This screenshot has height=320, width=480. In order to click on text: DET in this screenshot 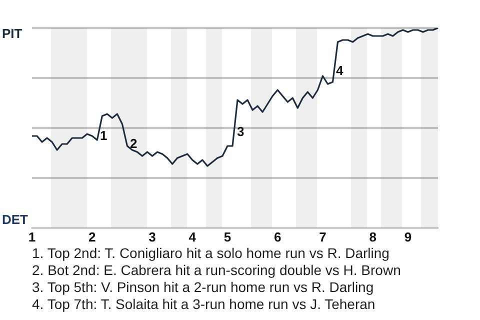, I will do `click(15, 219)`.